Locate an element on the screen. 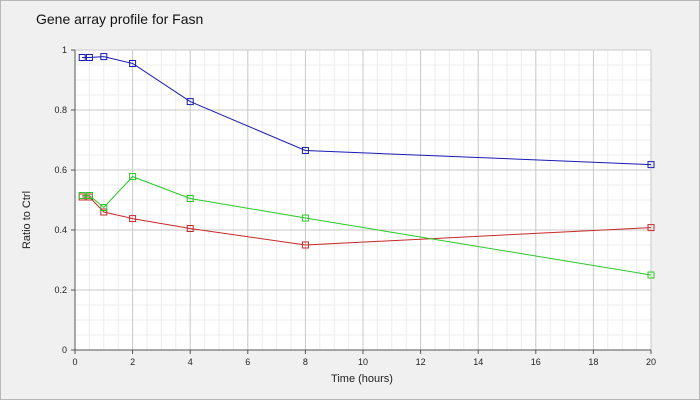 The image size is (700, 400). x-tick: 12 is located at coordinates (421, 358).